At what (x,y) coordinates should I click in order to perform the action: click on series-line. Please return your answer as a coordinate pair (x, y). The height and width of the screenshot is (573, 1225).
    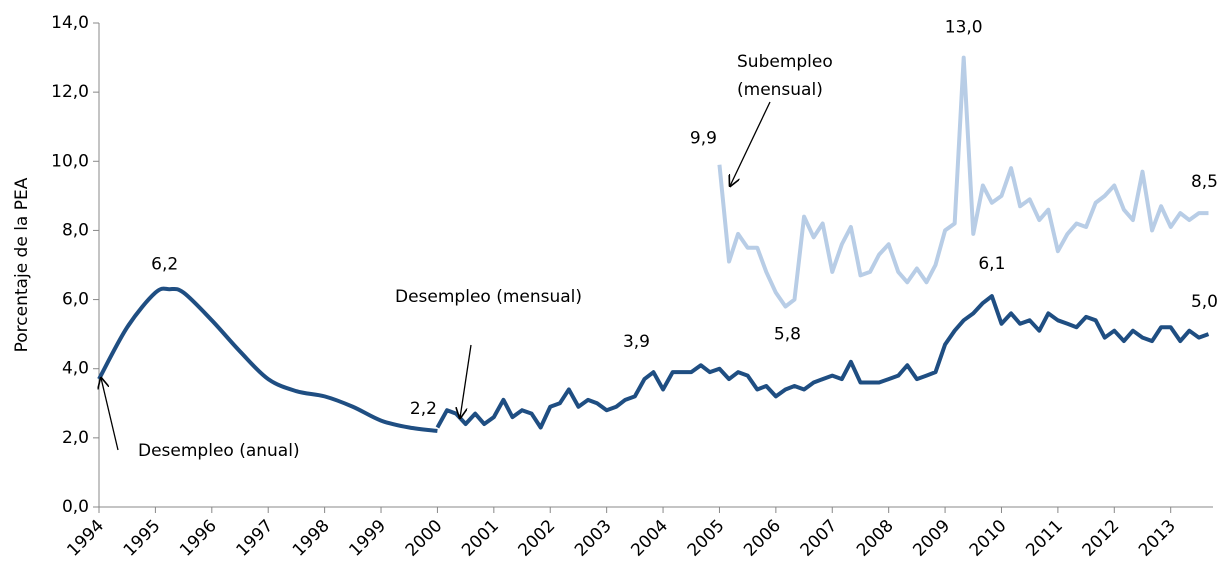
    Looking at the image, I should click on (267, 359).